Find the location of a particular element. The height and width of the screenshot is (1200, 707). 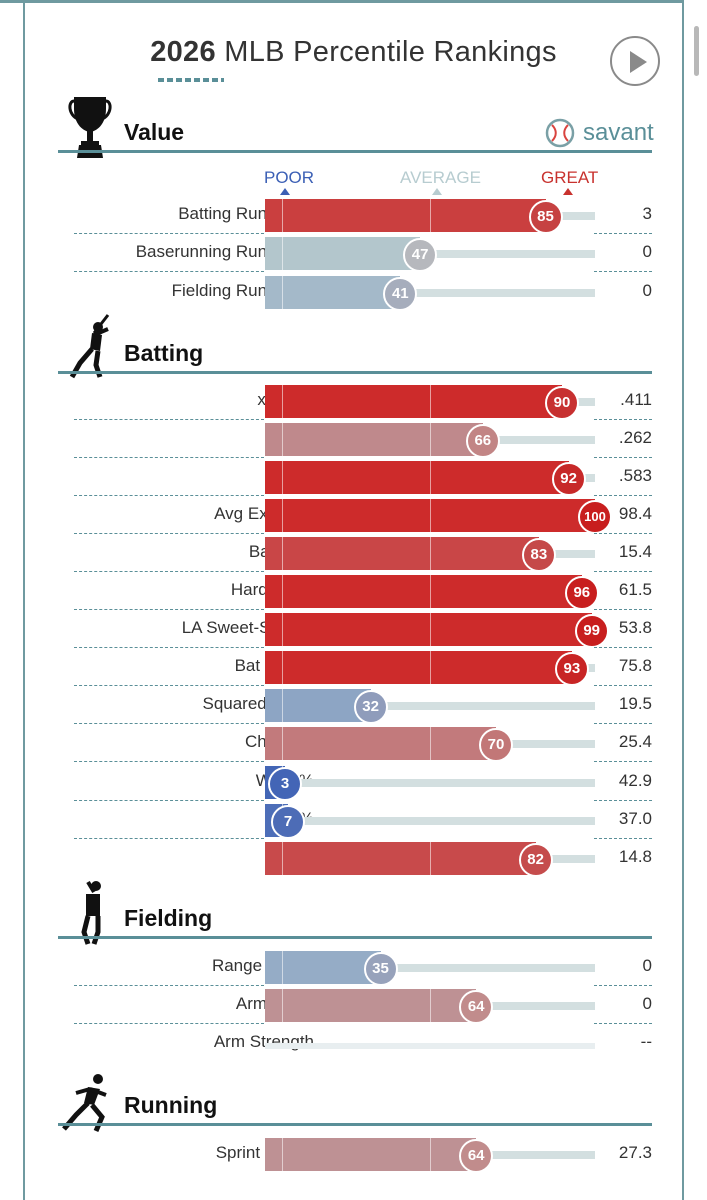

percentile-badge: 92 is located at coordinates (568, 479).